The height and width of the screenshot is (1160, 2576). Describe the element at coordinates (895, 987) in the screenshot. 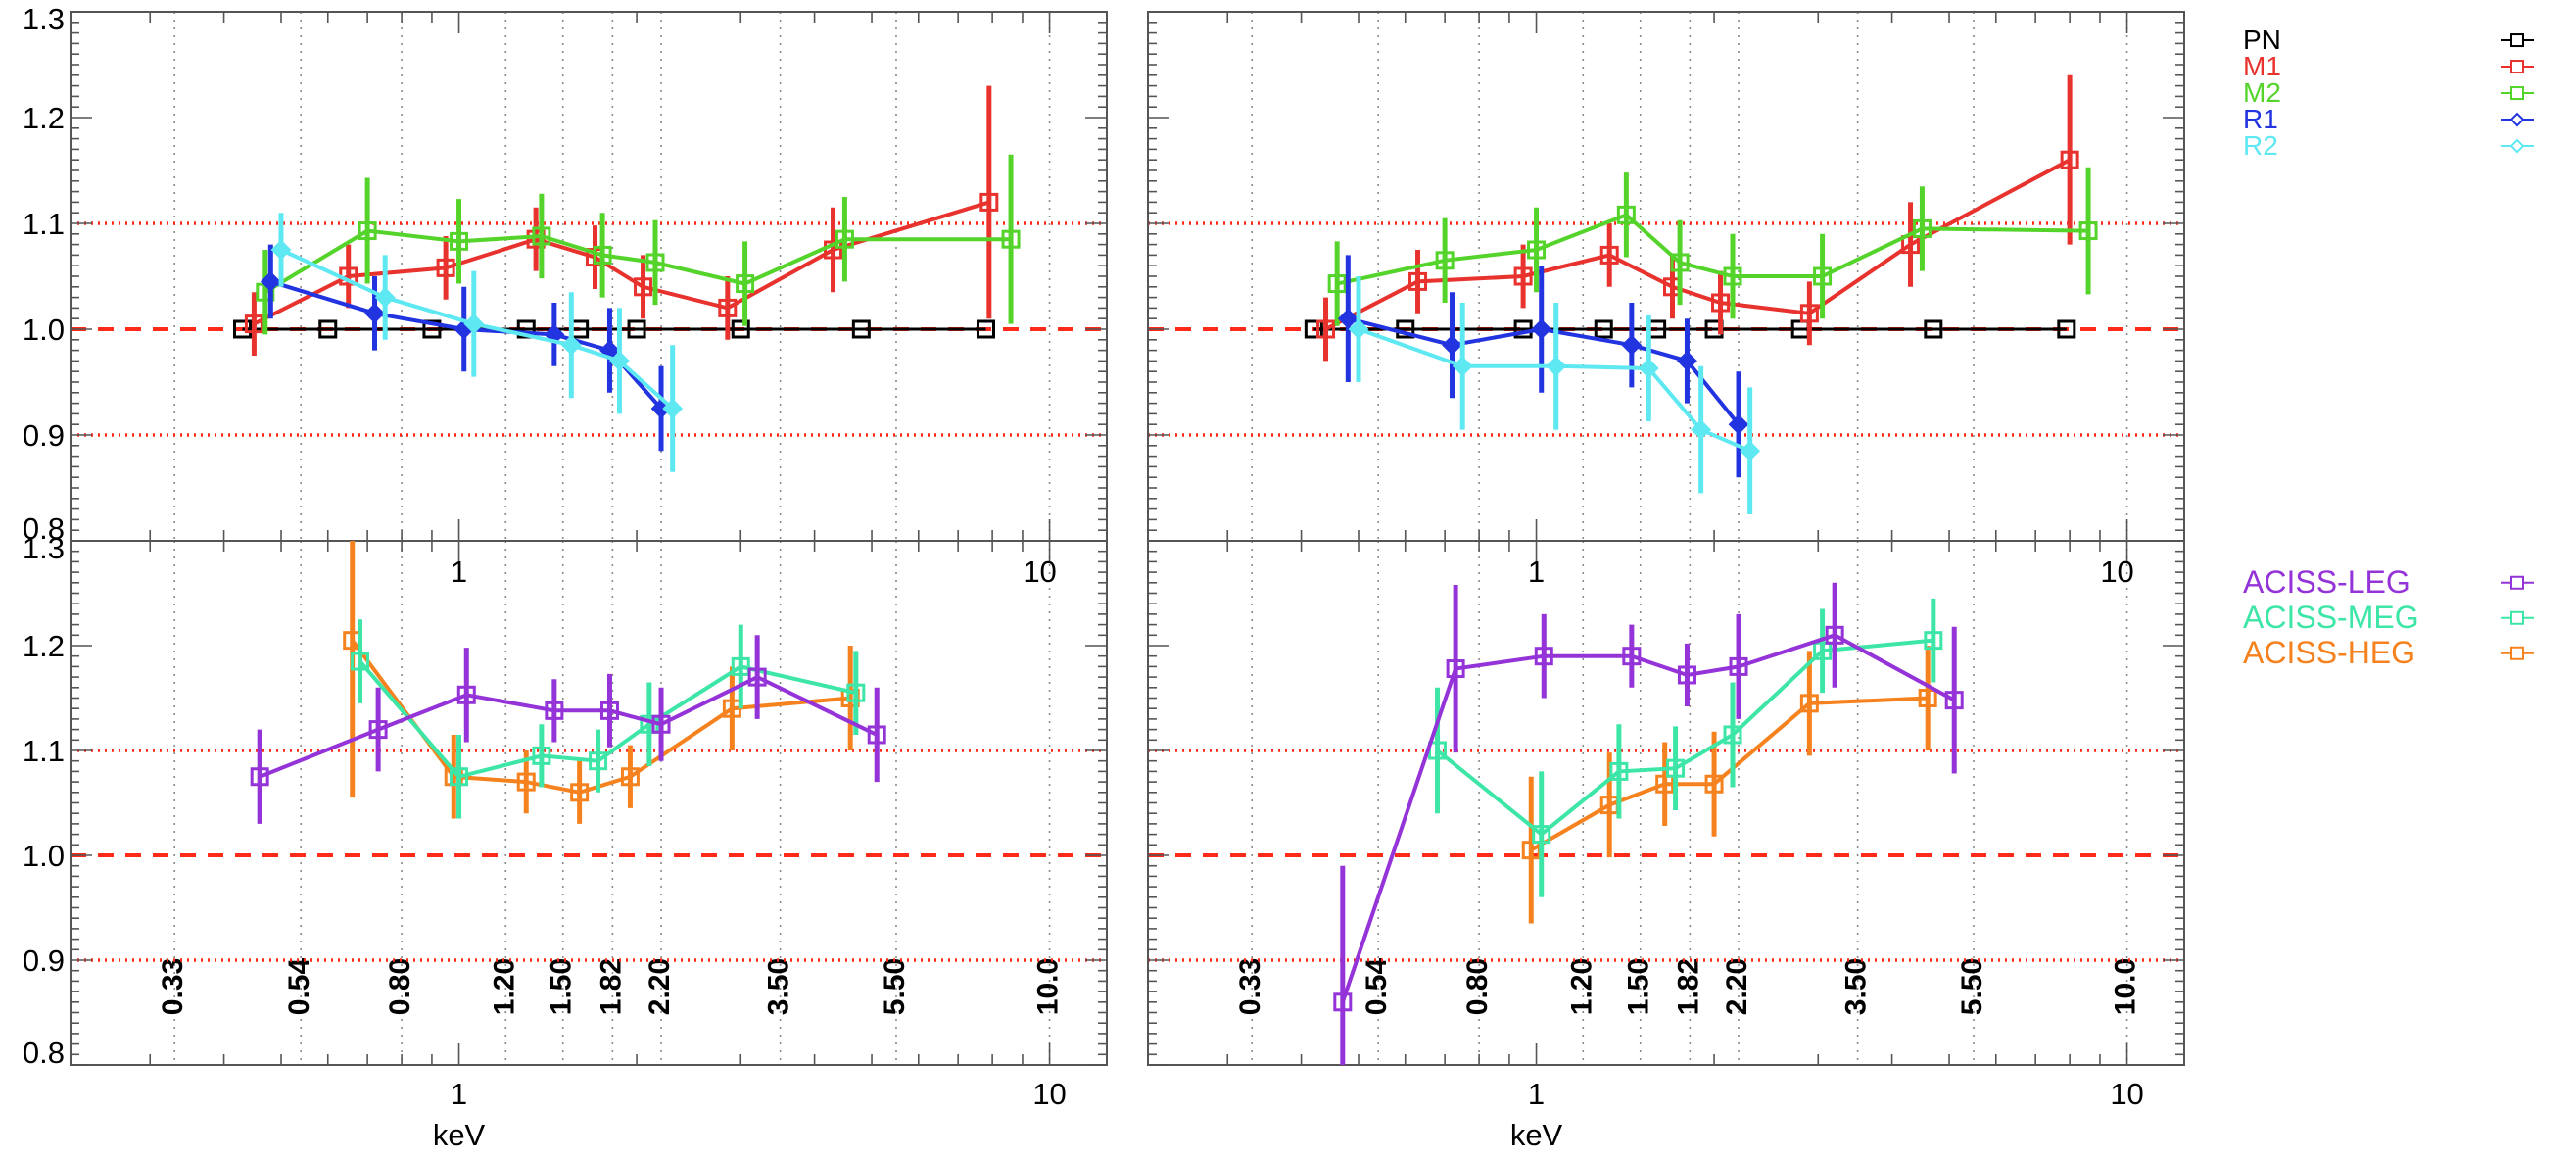

I see `energy-band-label: 5.50` at that location.